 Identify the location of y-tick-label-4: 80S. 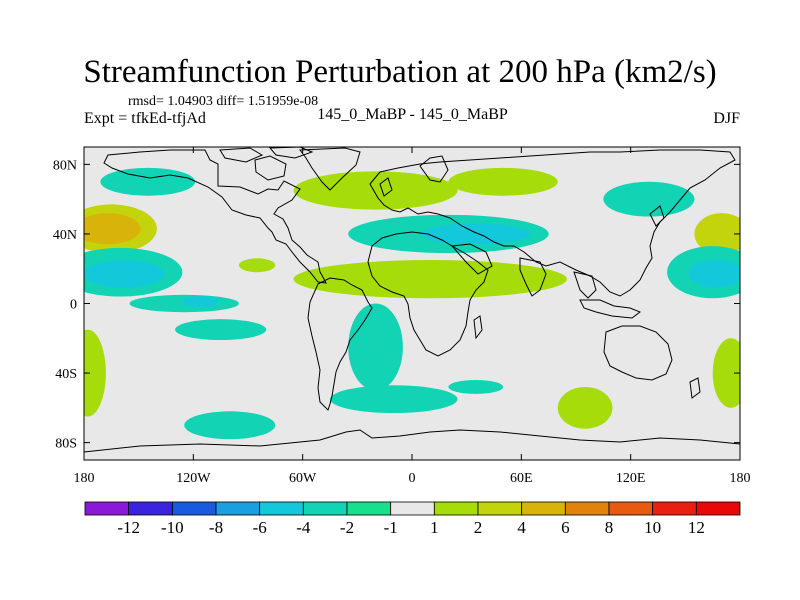
(66, 444).